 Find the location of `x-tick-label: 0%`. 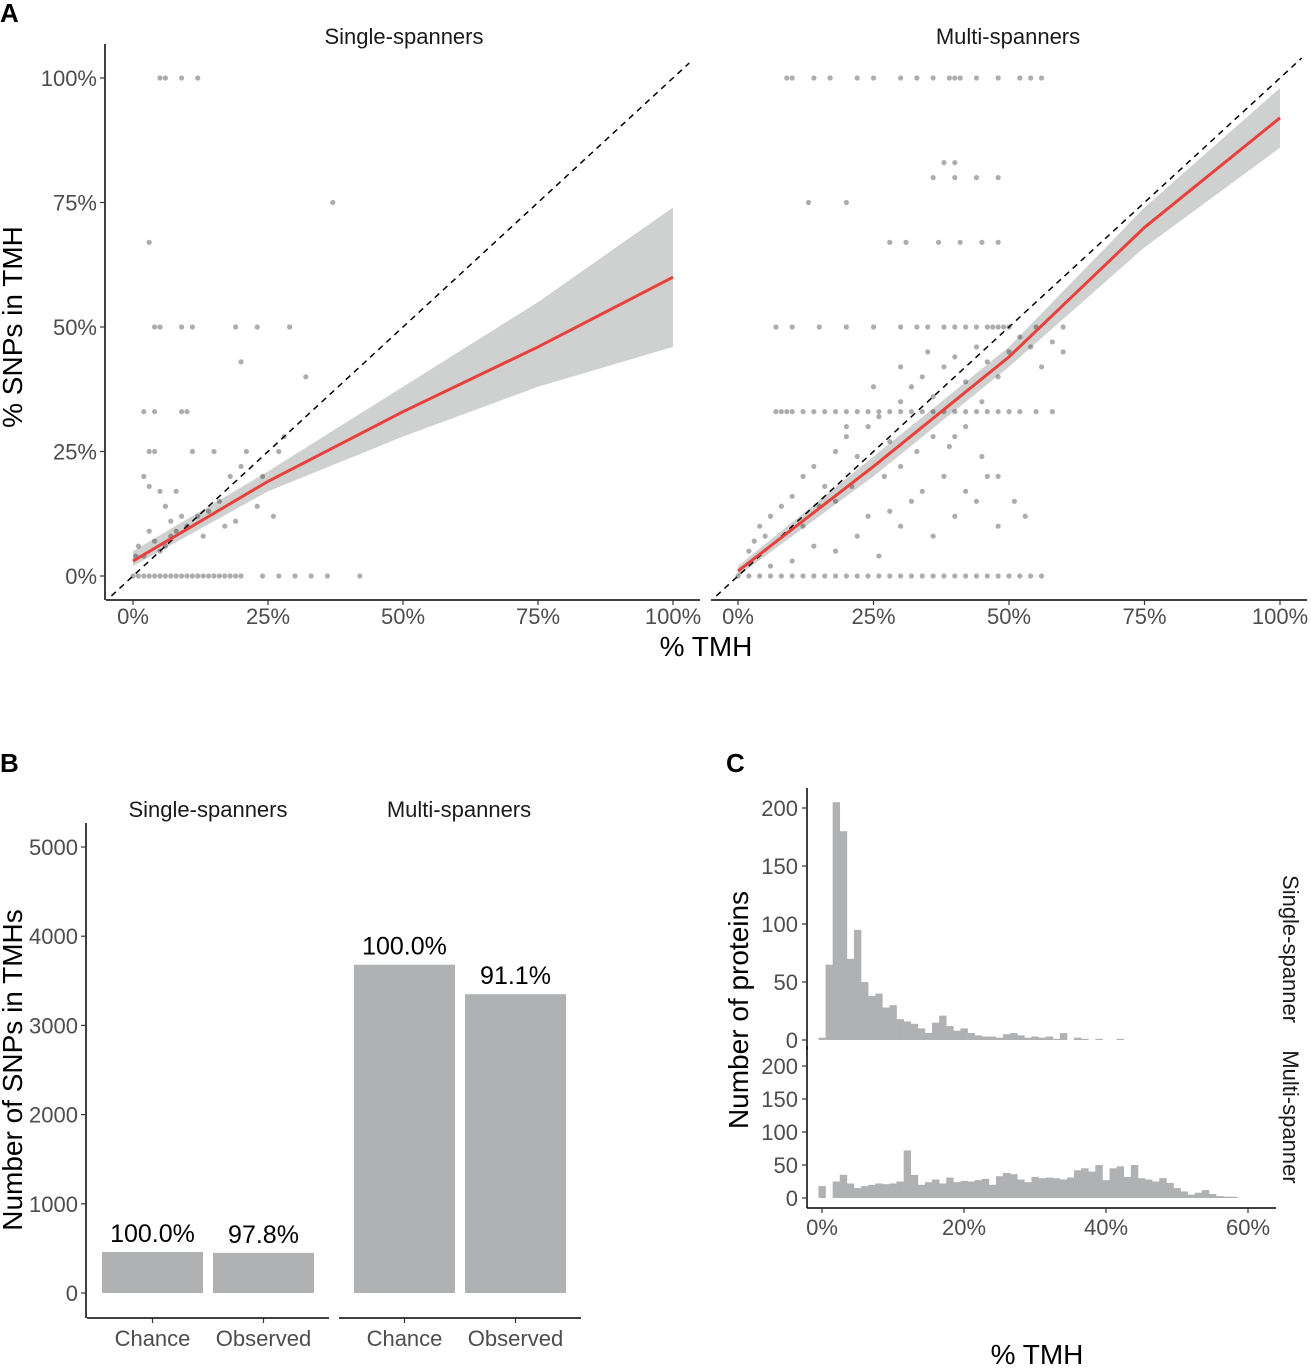

x-tick-label: 0% is located at coordinates (738, 616).